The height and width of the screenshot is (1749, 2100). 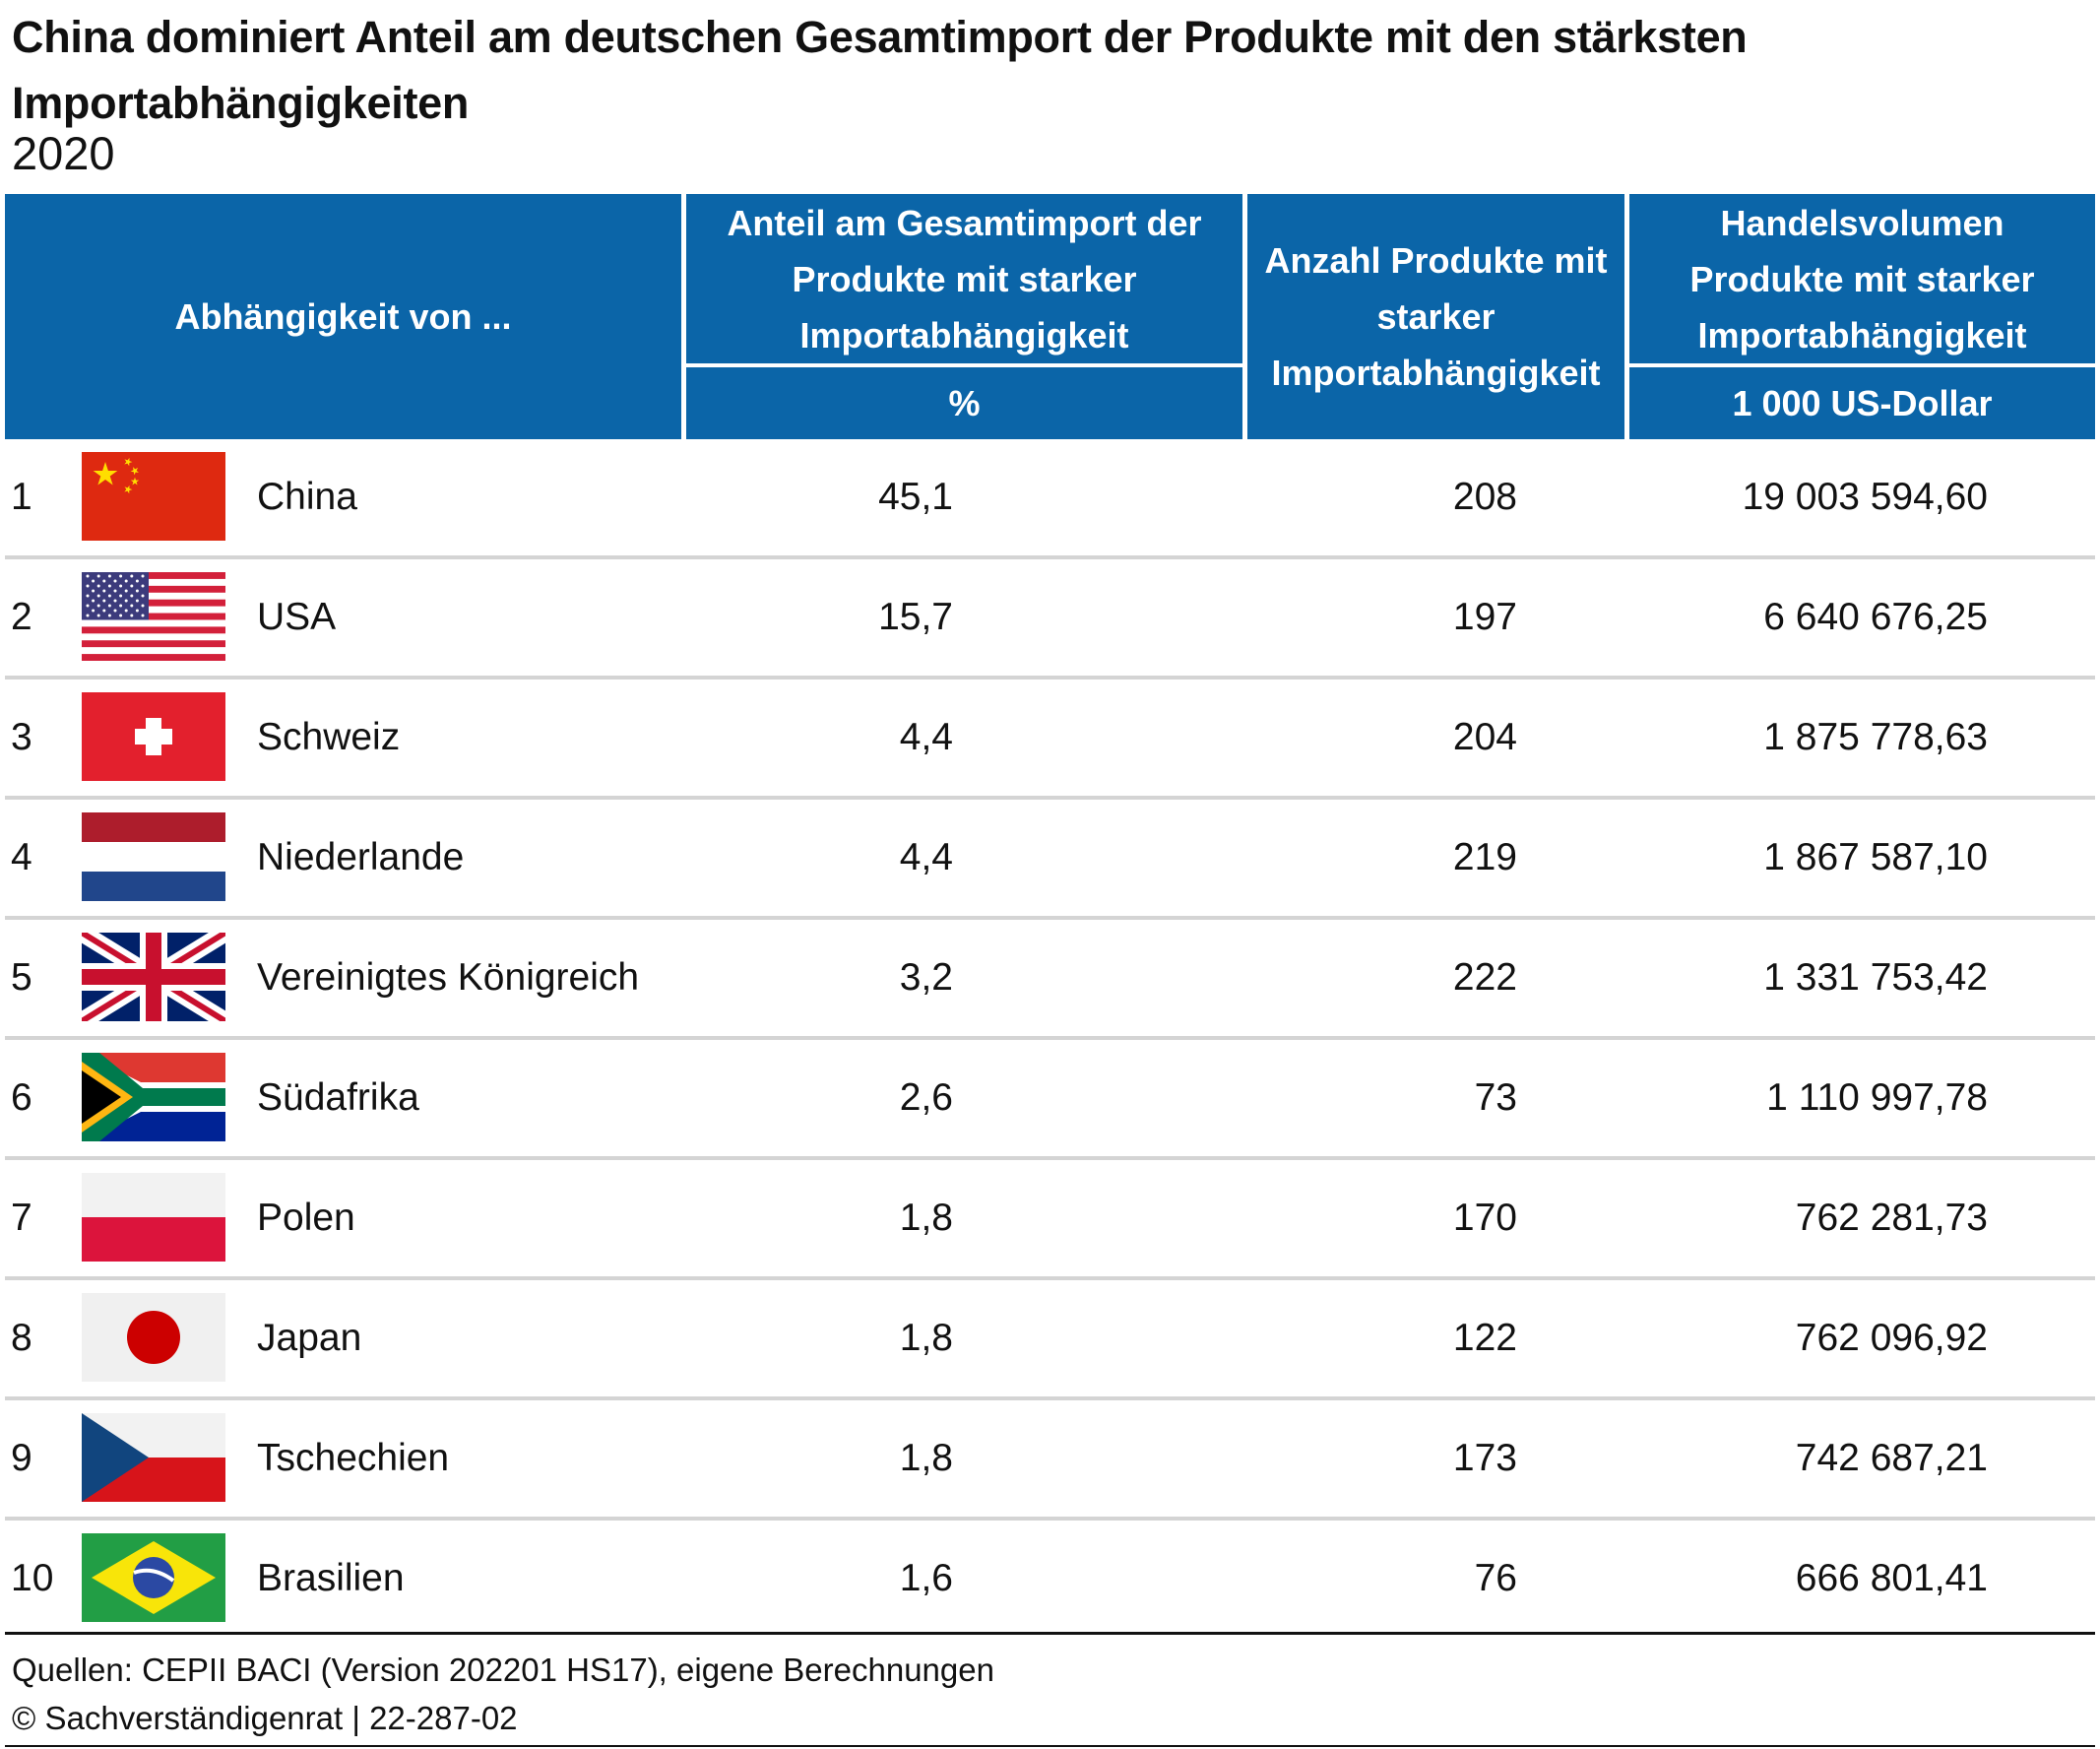 I want to click on uk-flag-icon, so click(x=154, y=977).